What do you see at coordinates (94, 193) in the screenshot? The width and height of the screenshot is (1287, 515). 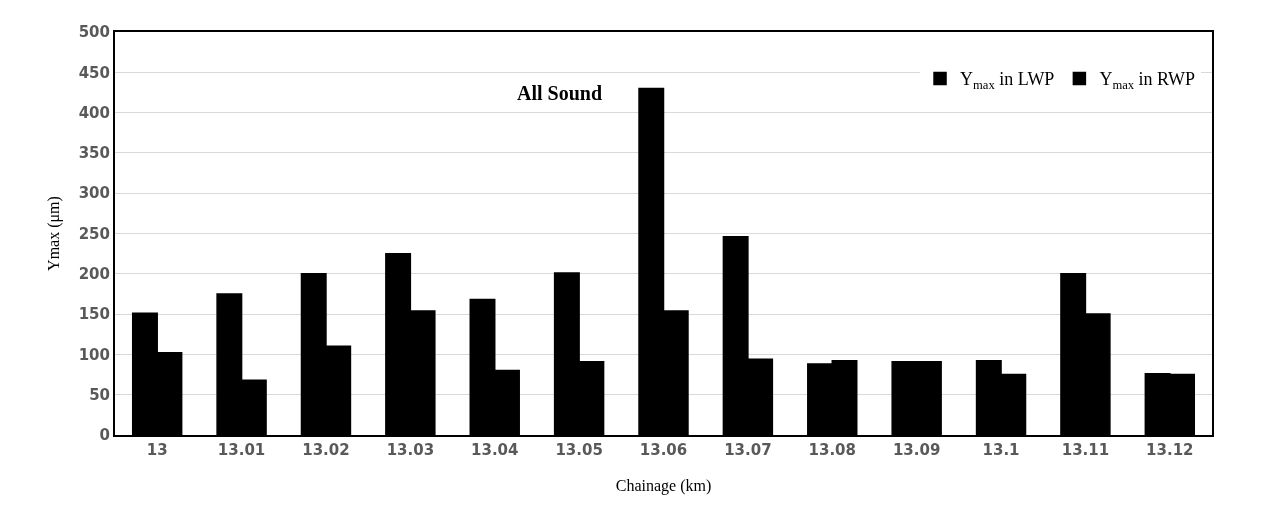 I see `y-tick-label: 300` at bounding box center [94, 193].